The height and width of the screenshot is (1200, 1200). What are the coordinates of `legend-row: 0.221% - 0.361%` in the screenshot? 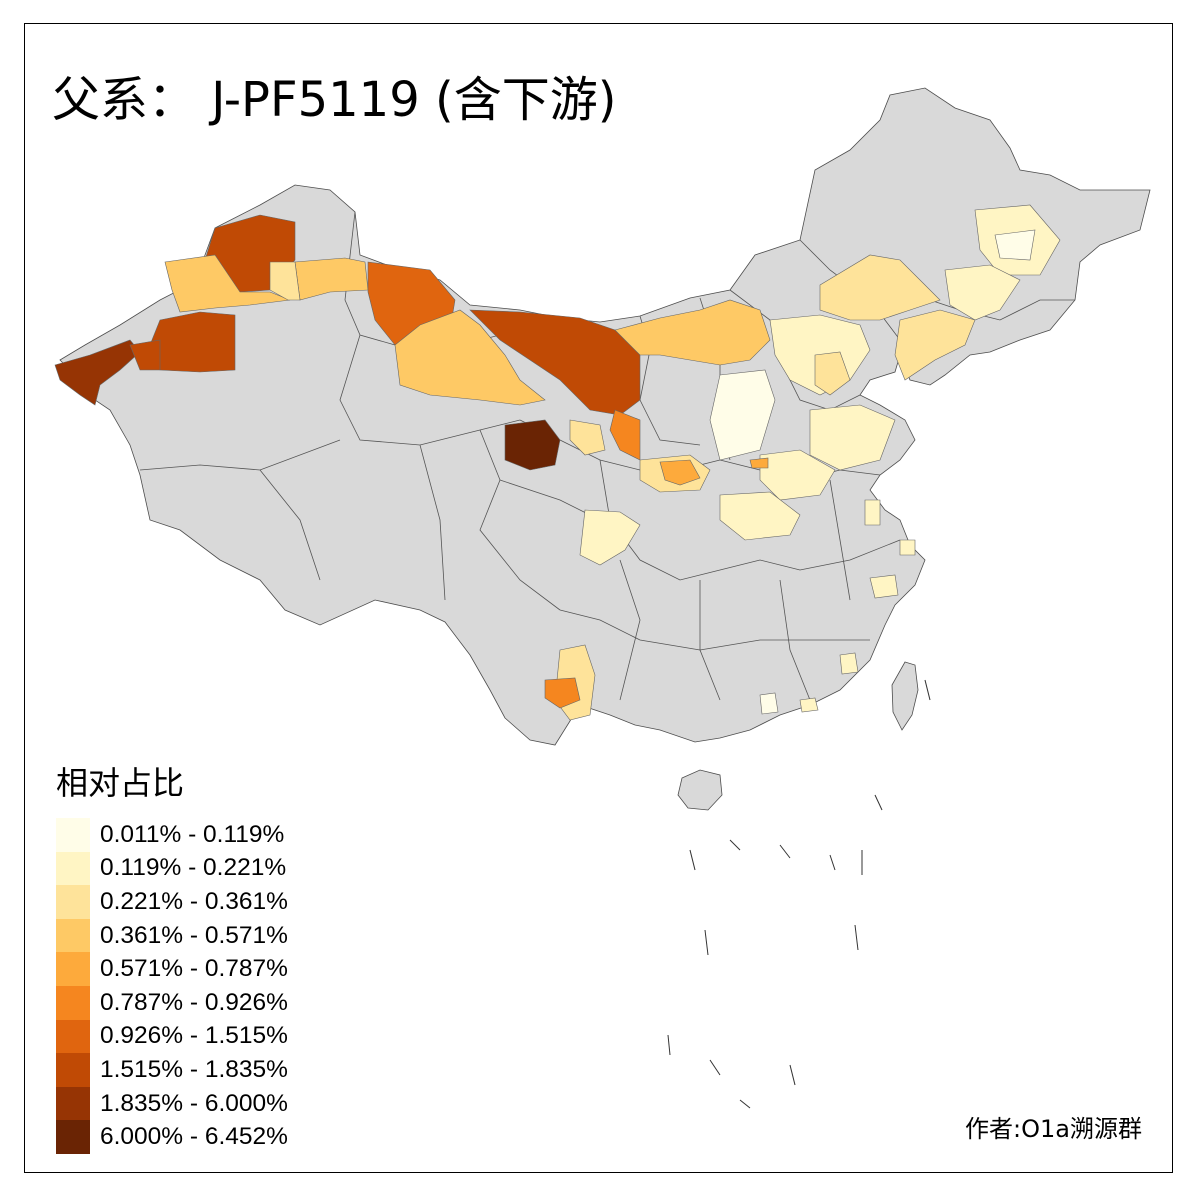 It's located at (172, 902).